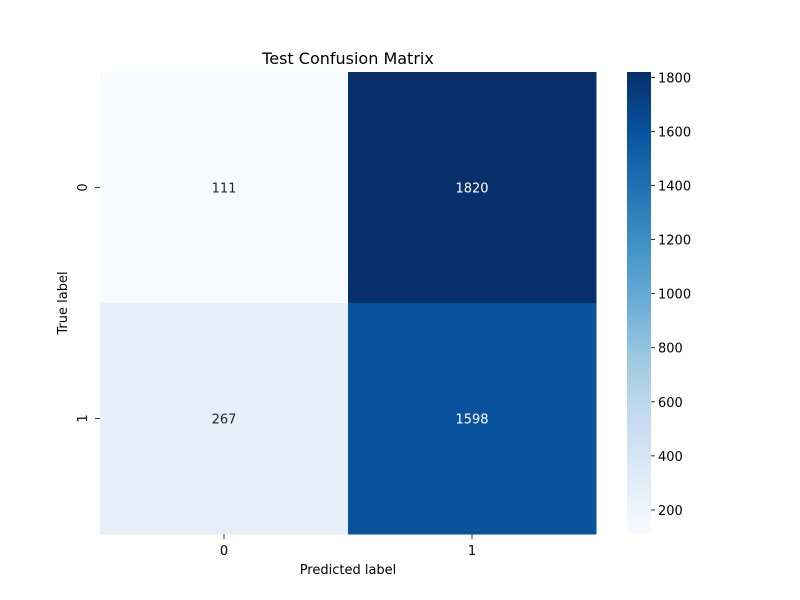  Describe the element at coordinates (224, 551) in the screenshot. I see `x-tick-label: 0` at that location.